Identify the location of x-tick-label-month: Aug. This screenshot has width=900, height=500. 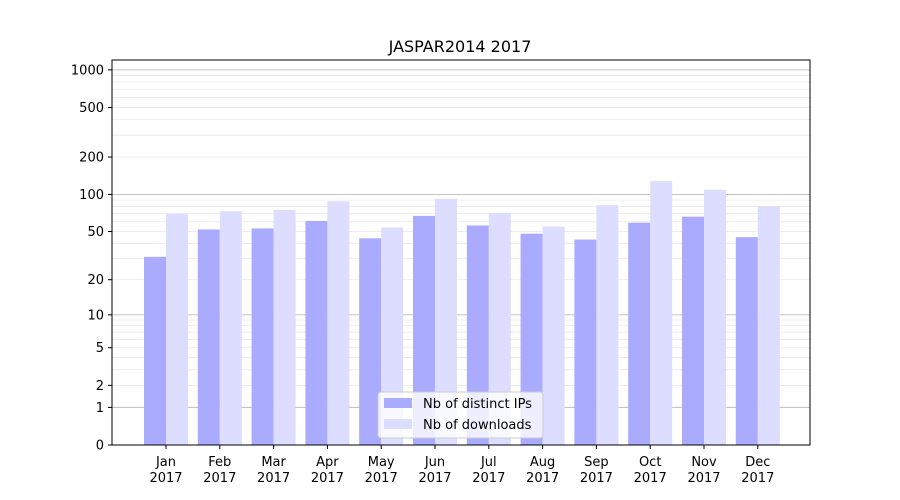
(542, 462).